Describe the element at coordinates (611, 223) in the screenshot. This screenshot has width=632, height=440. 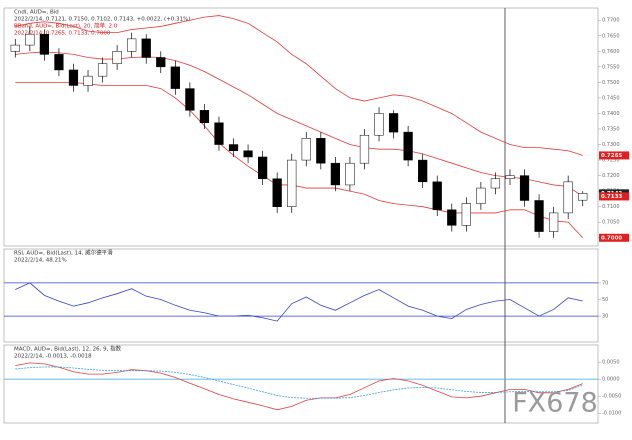
I see `y-tick-label: 0.7050` at that location.